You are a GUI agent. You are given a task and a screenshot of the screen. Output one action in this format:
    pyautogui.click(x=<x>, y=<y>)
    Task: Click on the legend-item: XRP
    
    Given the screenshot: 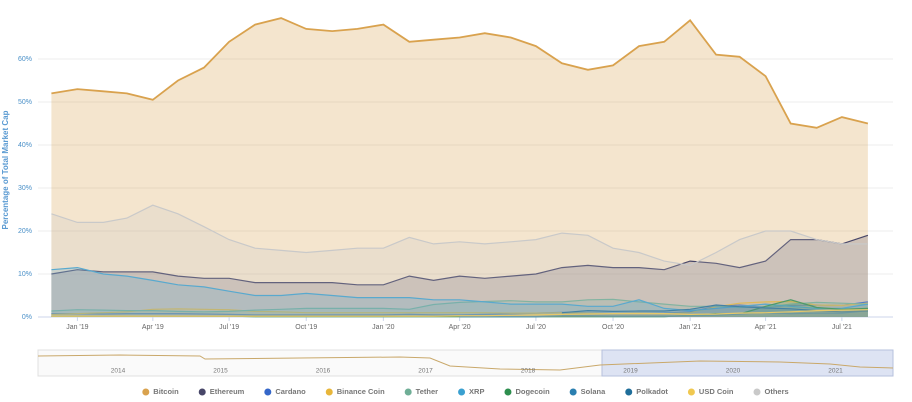 What is the action you would take?
    pyautogui.click(x=471, y=391)
    